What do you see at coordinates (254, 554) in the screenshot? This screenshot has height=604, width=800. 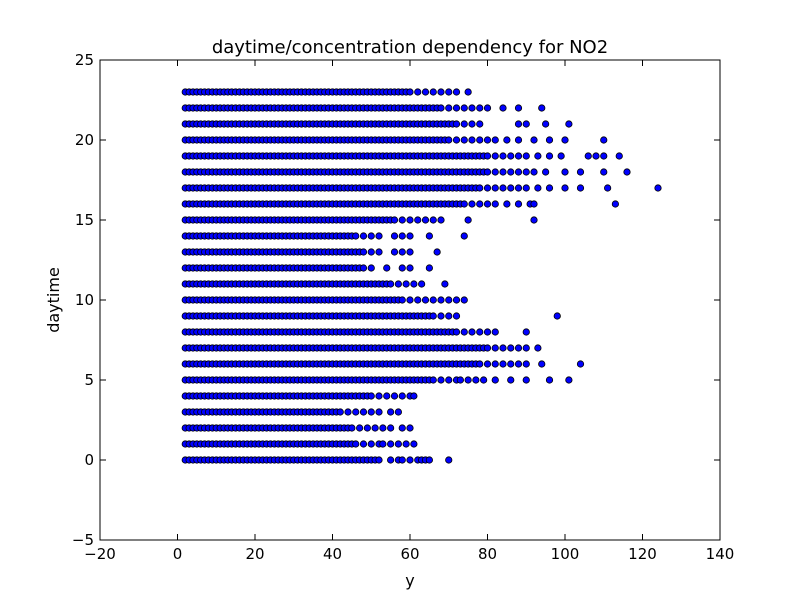 I see `x-tick-label: 20` at bounding box center [254, 554].